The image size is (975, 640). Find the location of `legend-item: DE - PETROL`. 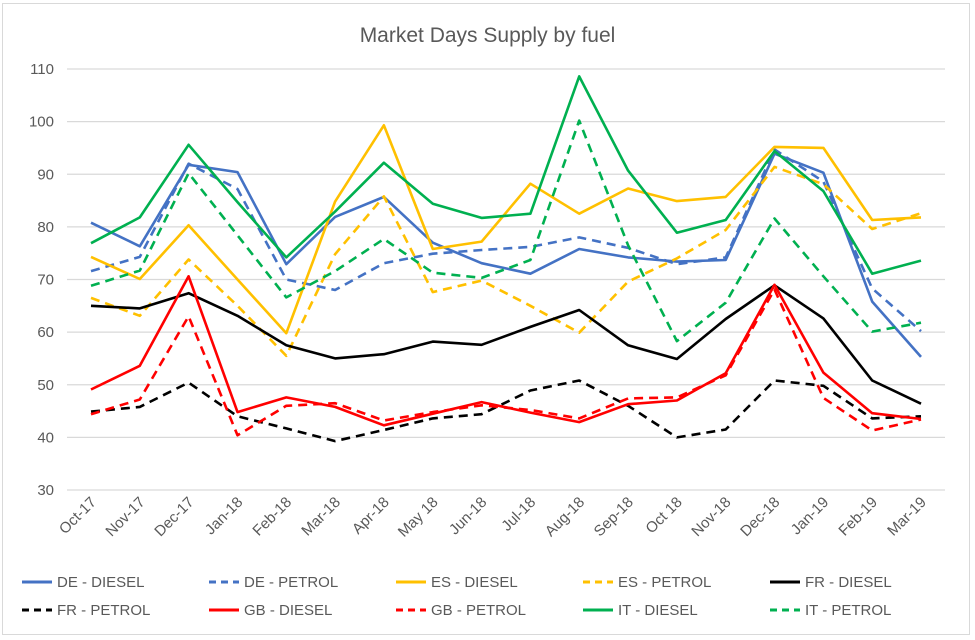

legend-item: DE - PETROL is located at coordinates (302, 582).